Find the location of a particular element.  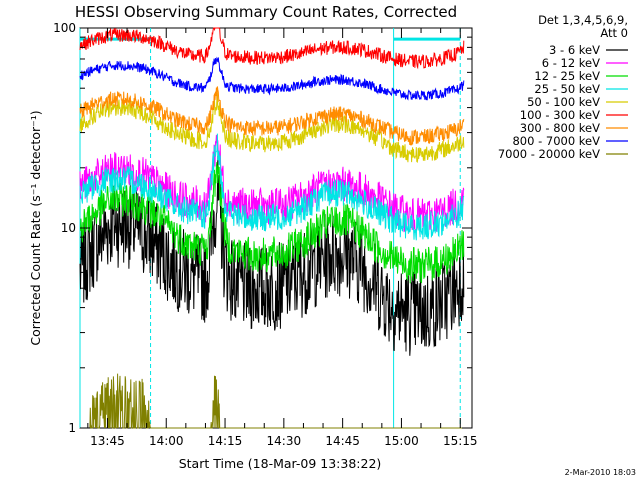

legend-header-line-1: Det 1,3,4,5,6,9, is located at coordinates (583, 20).